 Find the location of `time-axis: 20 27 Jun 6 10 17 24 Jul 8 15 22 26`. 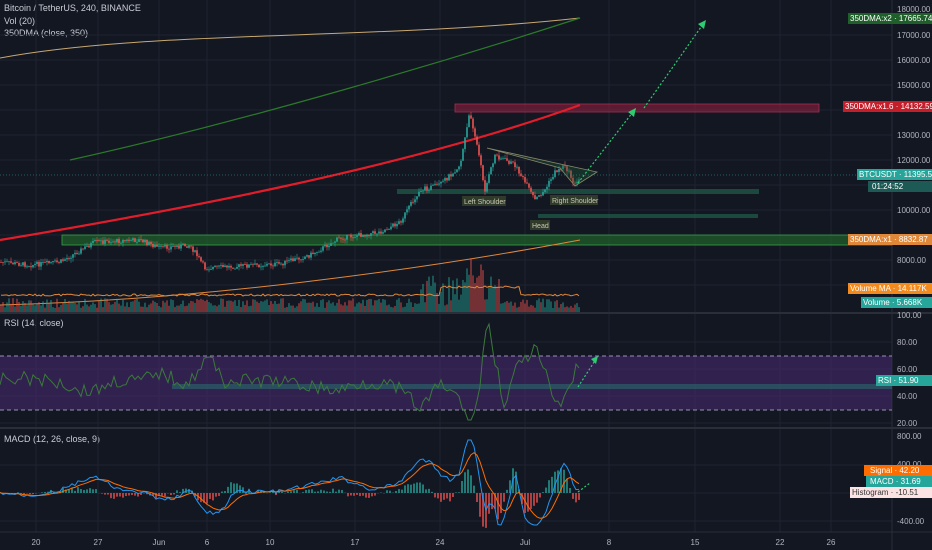

time-axis: 20 27 Jun 6 10 17 24 Jul 8 15 22 26 is located at coordinates (434, 542).